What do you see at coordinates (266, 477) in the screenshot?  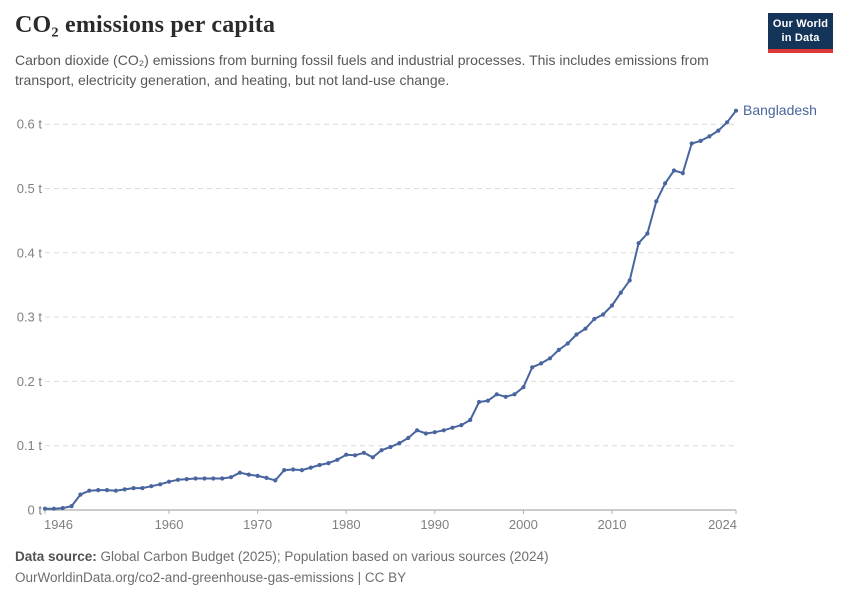 I see `data-point-1971` at bounding box center [266, 477].